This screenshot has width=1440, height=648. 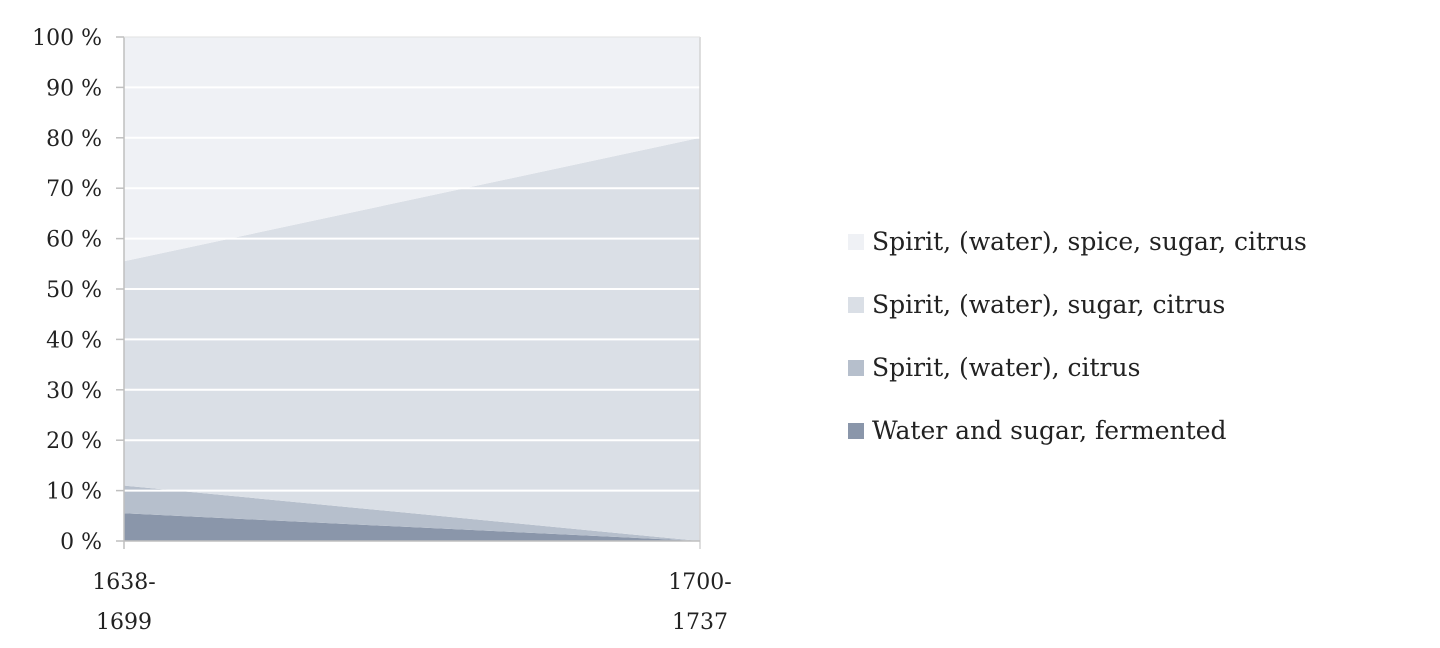 I want to click on y-tick-label: 90 %, so click(x=74, y=88).